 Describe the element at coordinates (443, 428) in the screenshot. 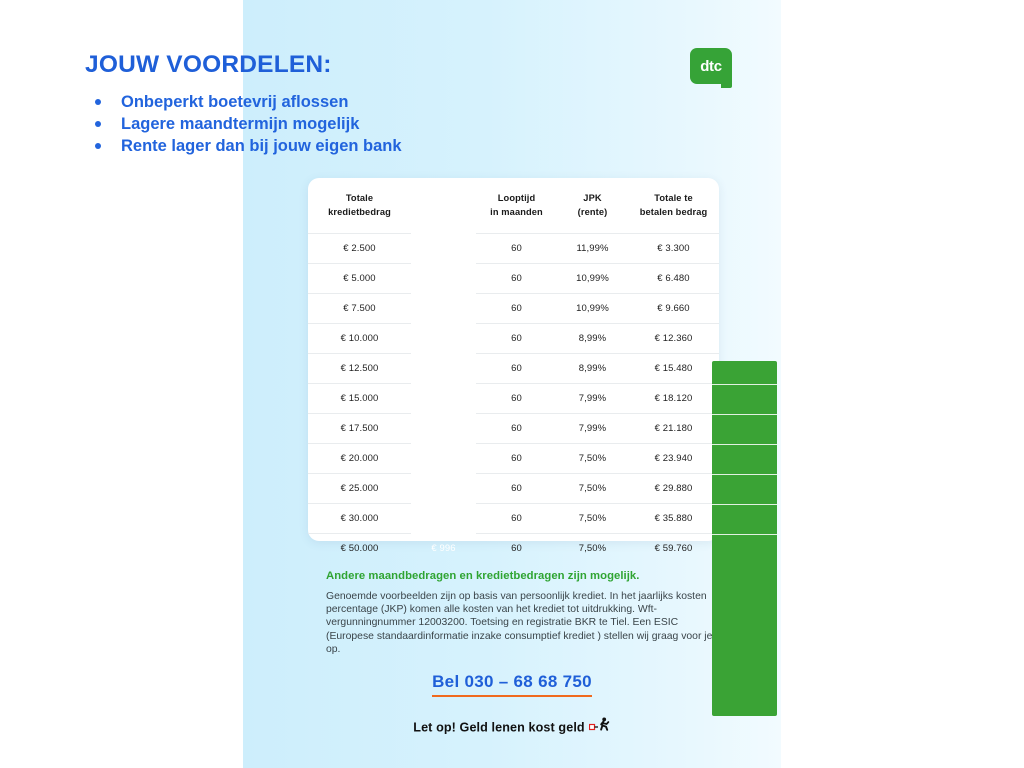

I see `table-cell: € 353` at that location.